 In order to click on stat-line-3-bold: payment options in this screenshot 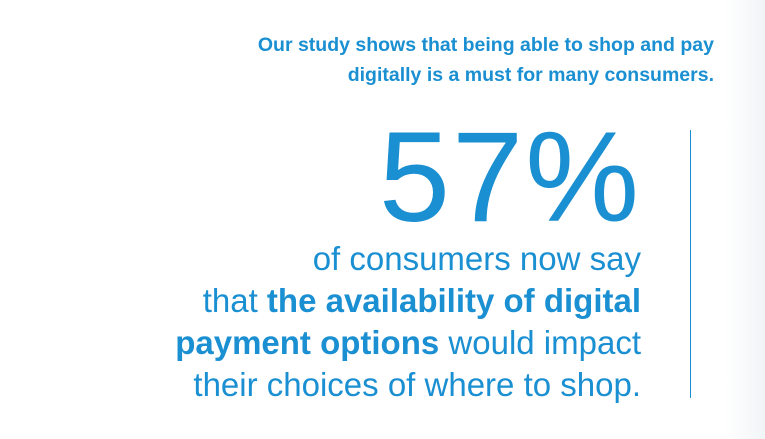, I will do `click(307, 342)`.